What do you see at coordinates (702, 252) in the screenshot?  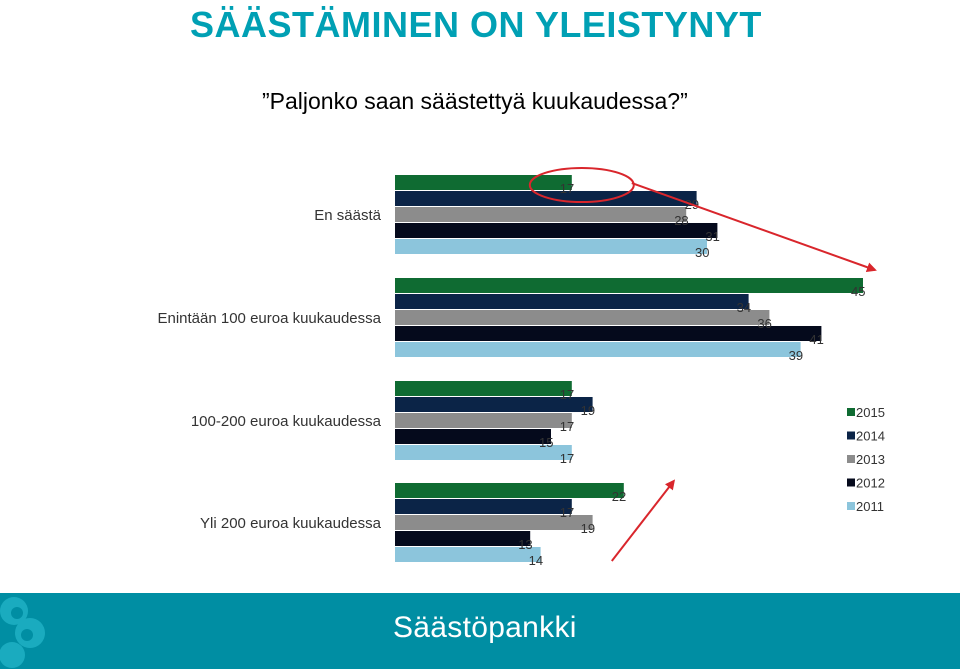 I see `data-label: 30` at bounding box center [702, 252].